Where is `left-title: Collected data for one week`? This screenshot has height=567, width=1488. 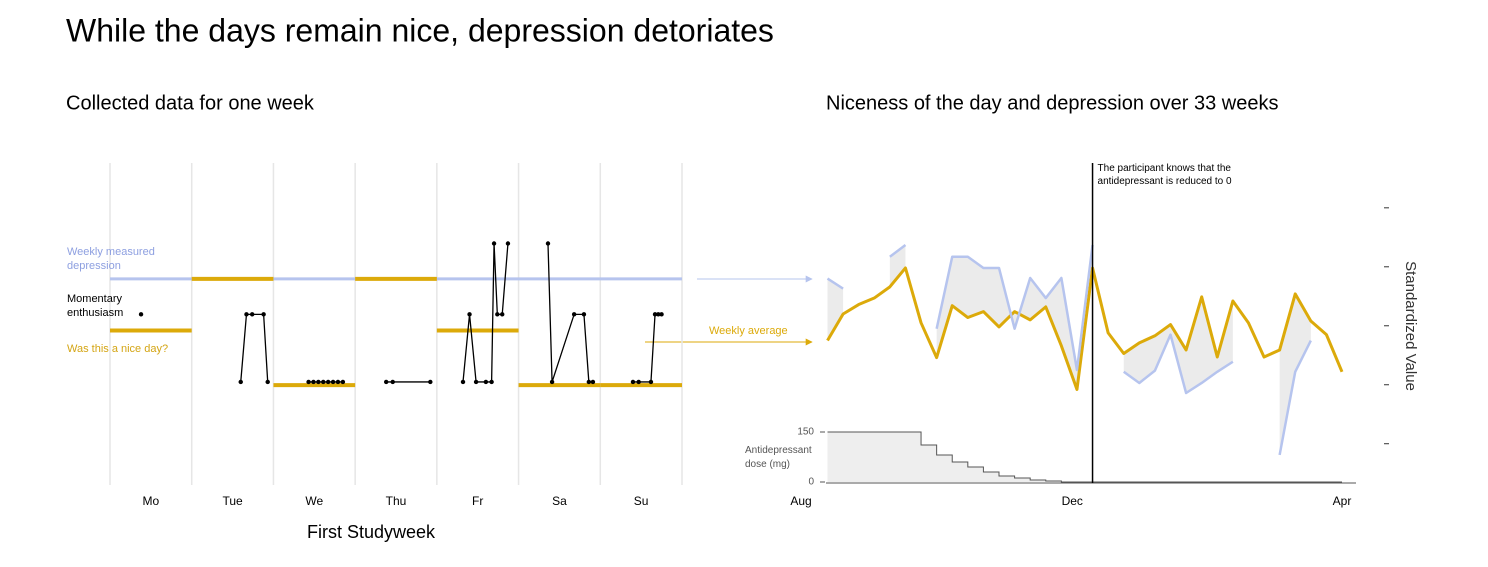
left-title: Collected data for one week is located at coordinates (190, 103).